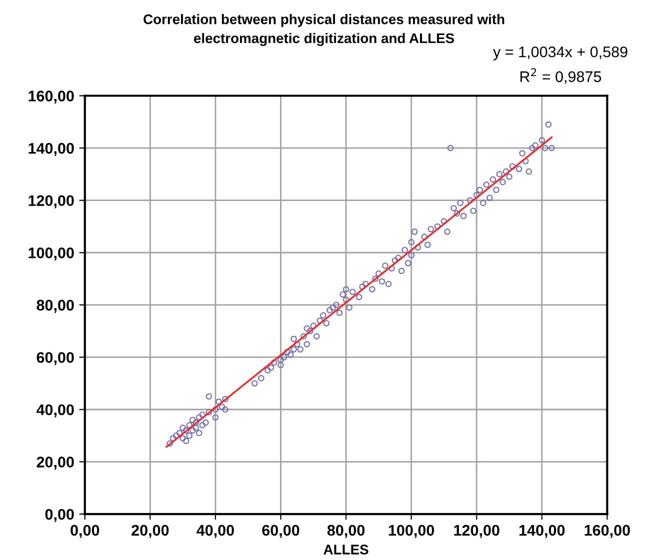 The image size is (648, 560). Describe the element at coordinates (324, 30) in the screenshot. I see `chart-title: Correlation between physical distances measured with electromagnetic digitization and ALLES` at that location.